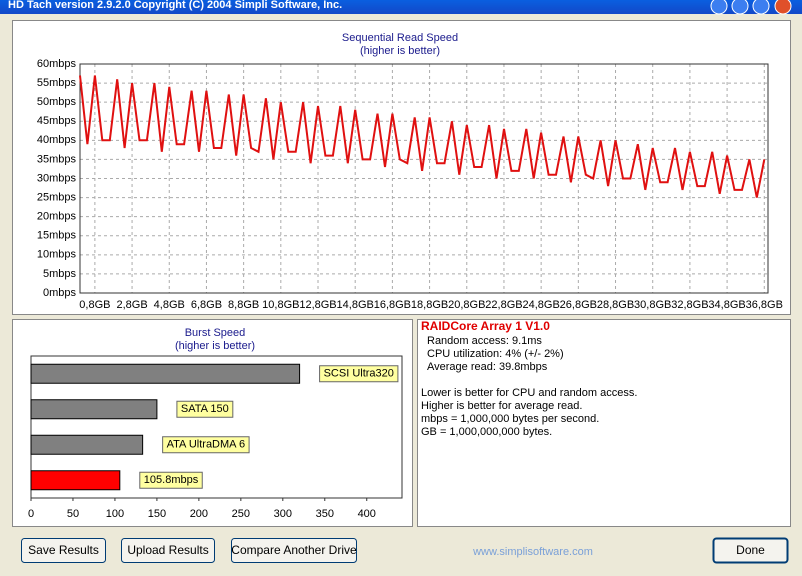 This screenshot has height=576, width=802. What do you see at coordinates (719, 7) in the screenshot?
I see `help-button` at bounding box center [719, 7].